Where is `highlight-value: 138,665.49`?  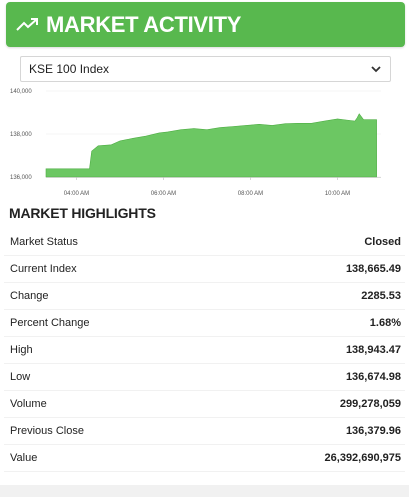
highlight-value: 138,665.49 is located at coordinates (373, 269).